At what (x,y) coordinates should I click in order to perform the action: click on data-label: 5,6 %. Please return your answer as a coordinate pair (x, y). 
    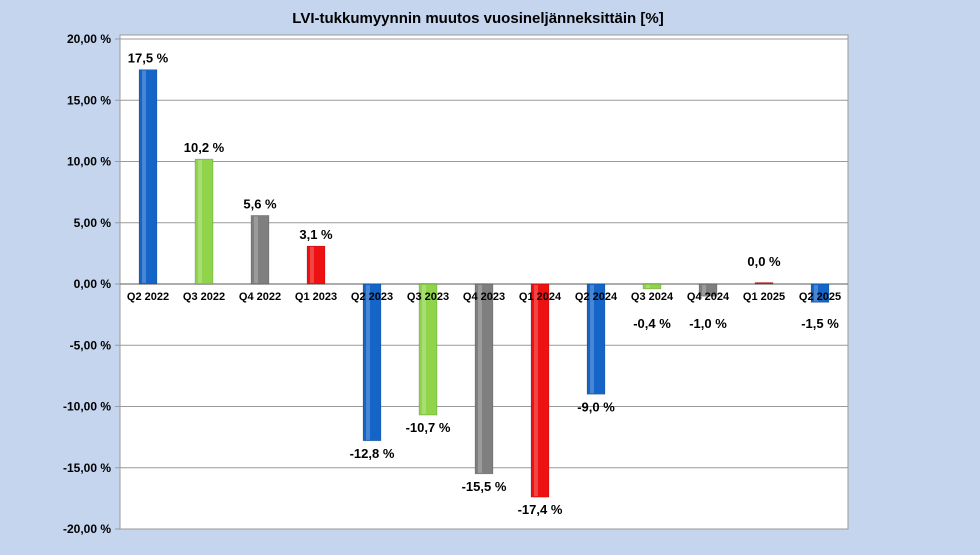
    Looking at the image, I should click on (260, 203).